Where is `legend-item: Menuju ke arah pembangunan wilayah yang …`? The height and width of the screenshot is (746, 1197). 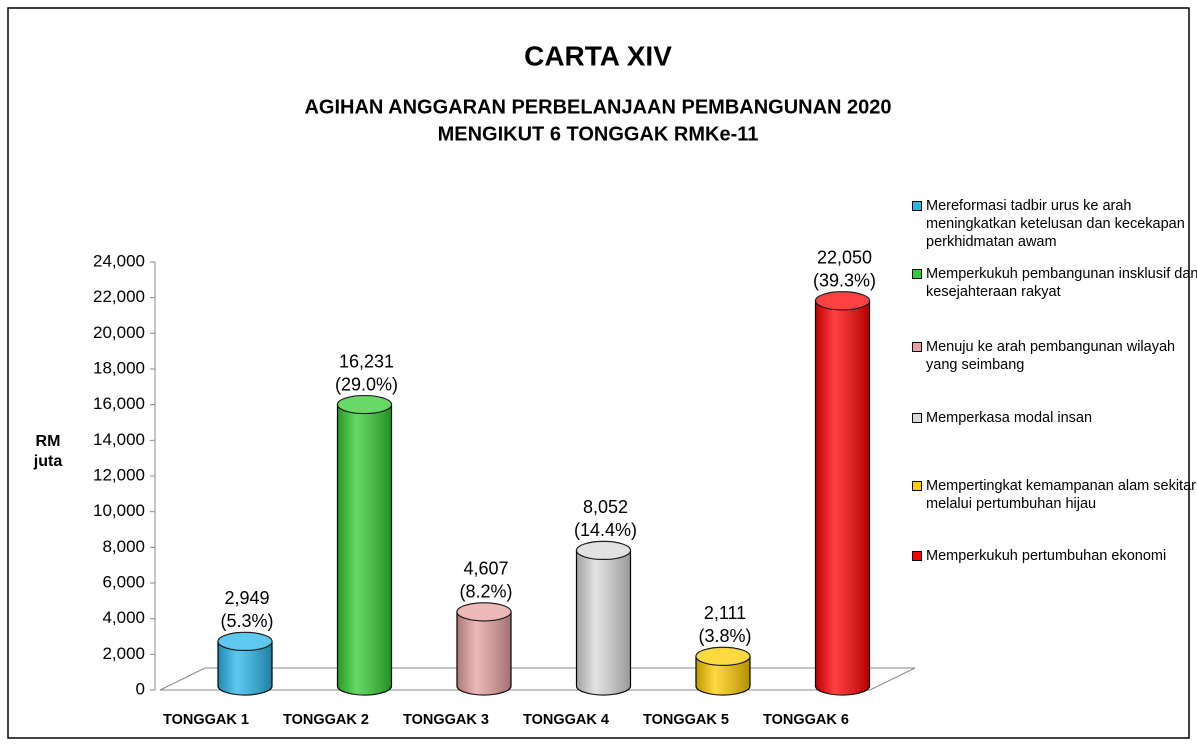 legend-item: Menuju ke arah pembangunan wilayah yang … is located at coordinates (1054, 356).